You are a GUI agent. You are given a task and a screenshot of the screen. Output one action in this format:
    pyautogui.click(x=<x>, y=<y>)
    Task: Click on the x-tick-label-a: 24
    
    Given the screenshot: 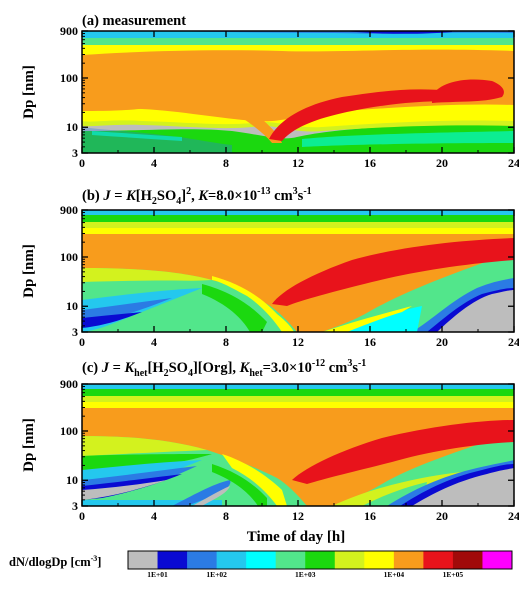 What is the action you would take?
    pyautogui.click(x=513, y=163)
    